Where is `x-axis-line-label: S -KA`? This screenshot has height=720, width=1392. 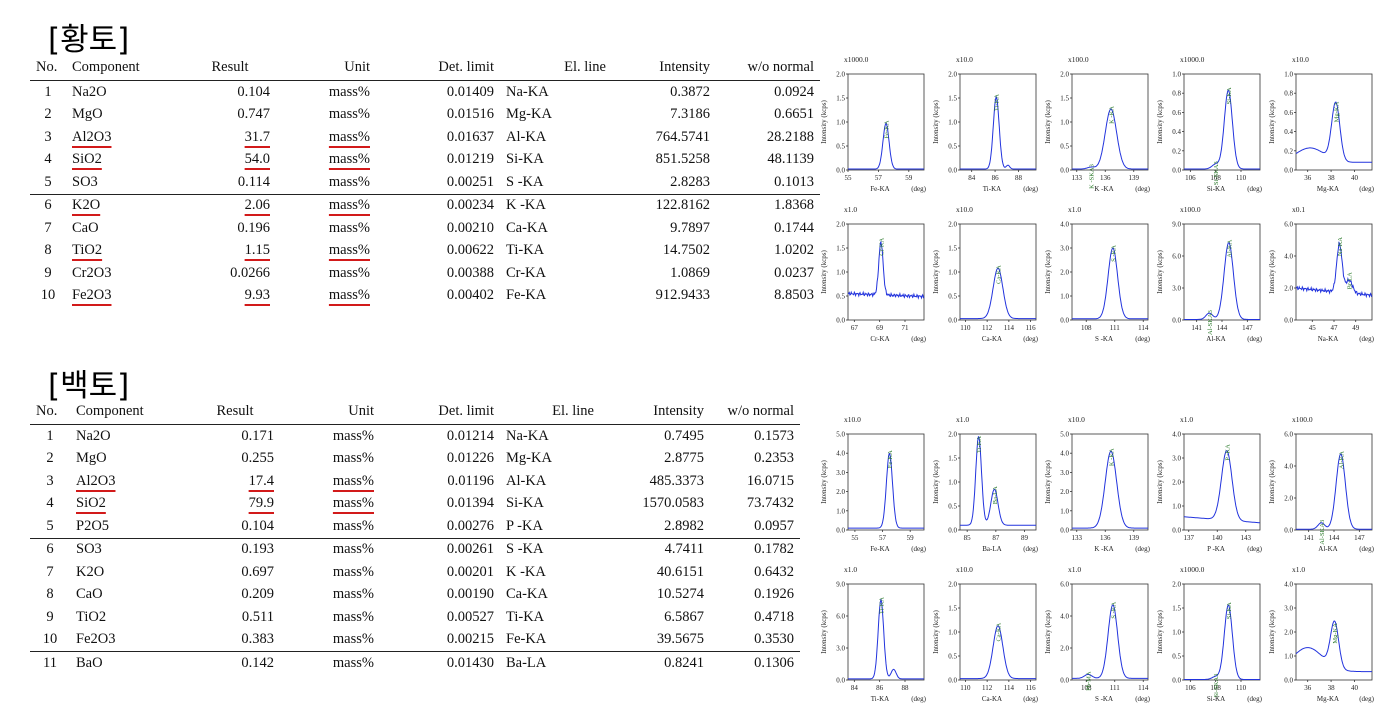
x-axis-line-label: S -KA is located at coordinates (1104, 339).